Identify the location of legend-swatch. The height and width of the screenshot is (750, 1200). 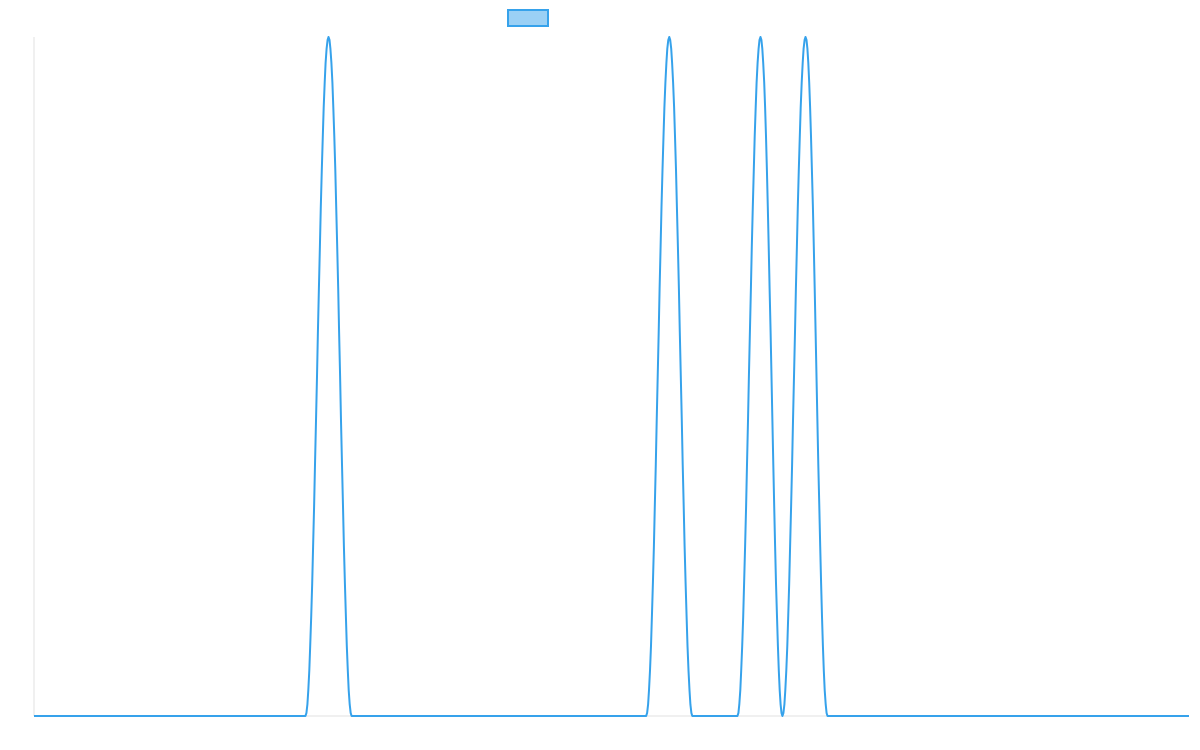
(528, 18).